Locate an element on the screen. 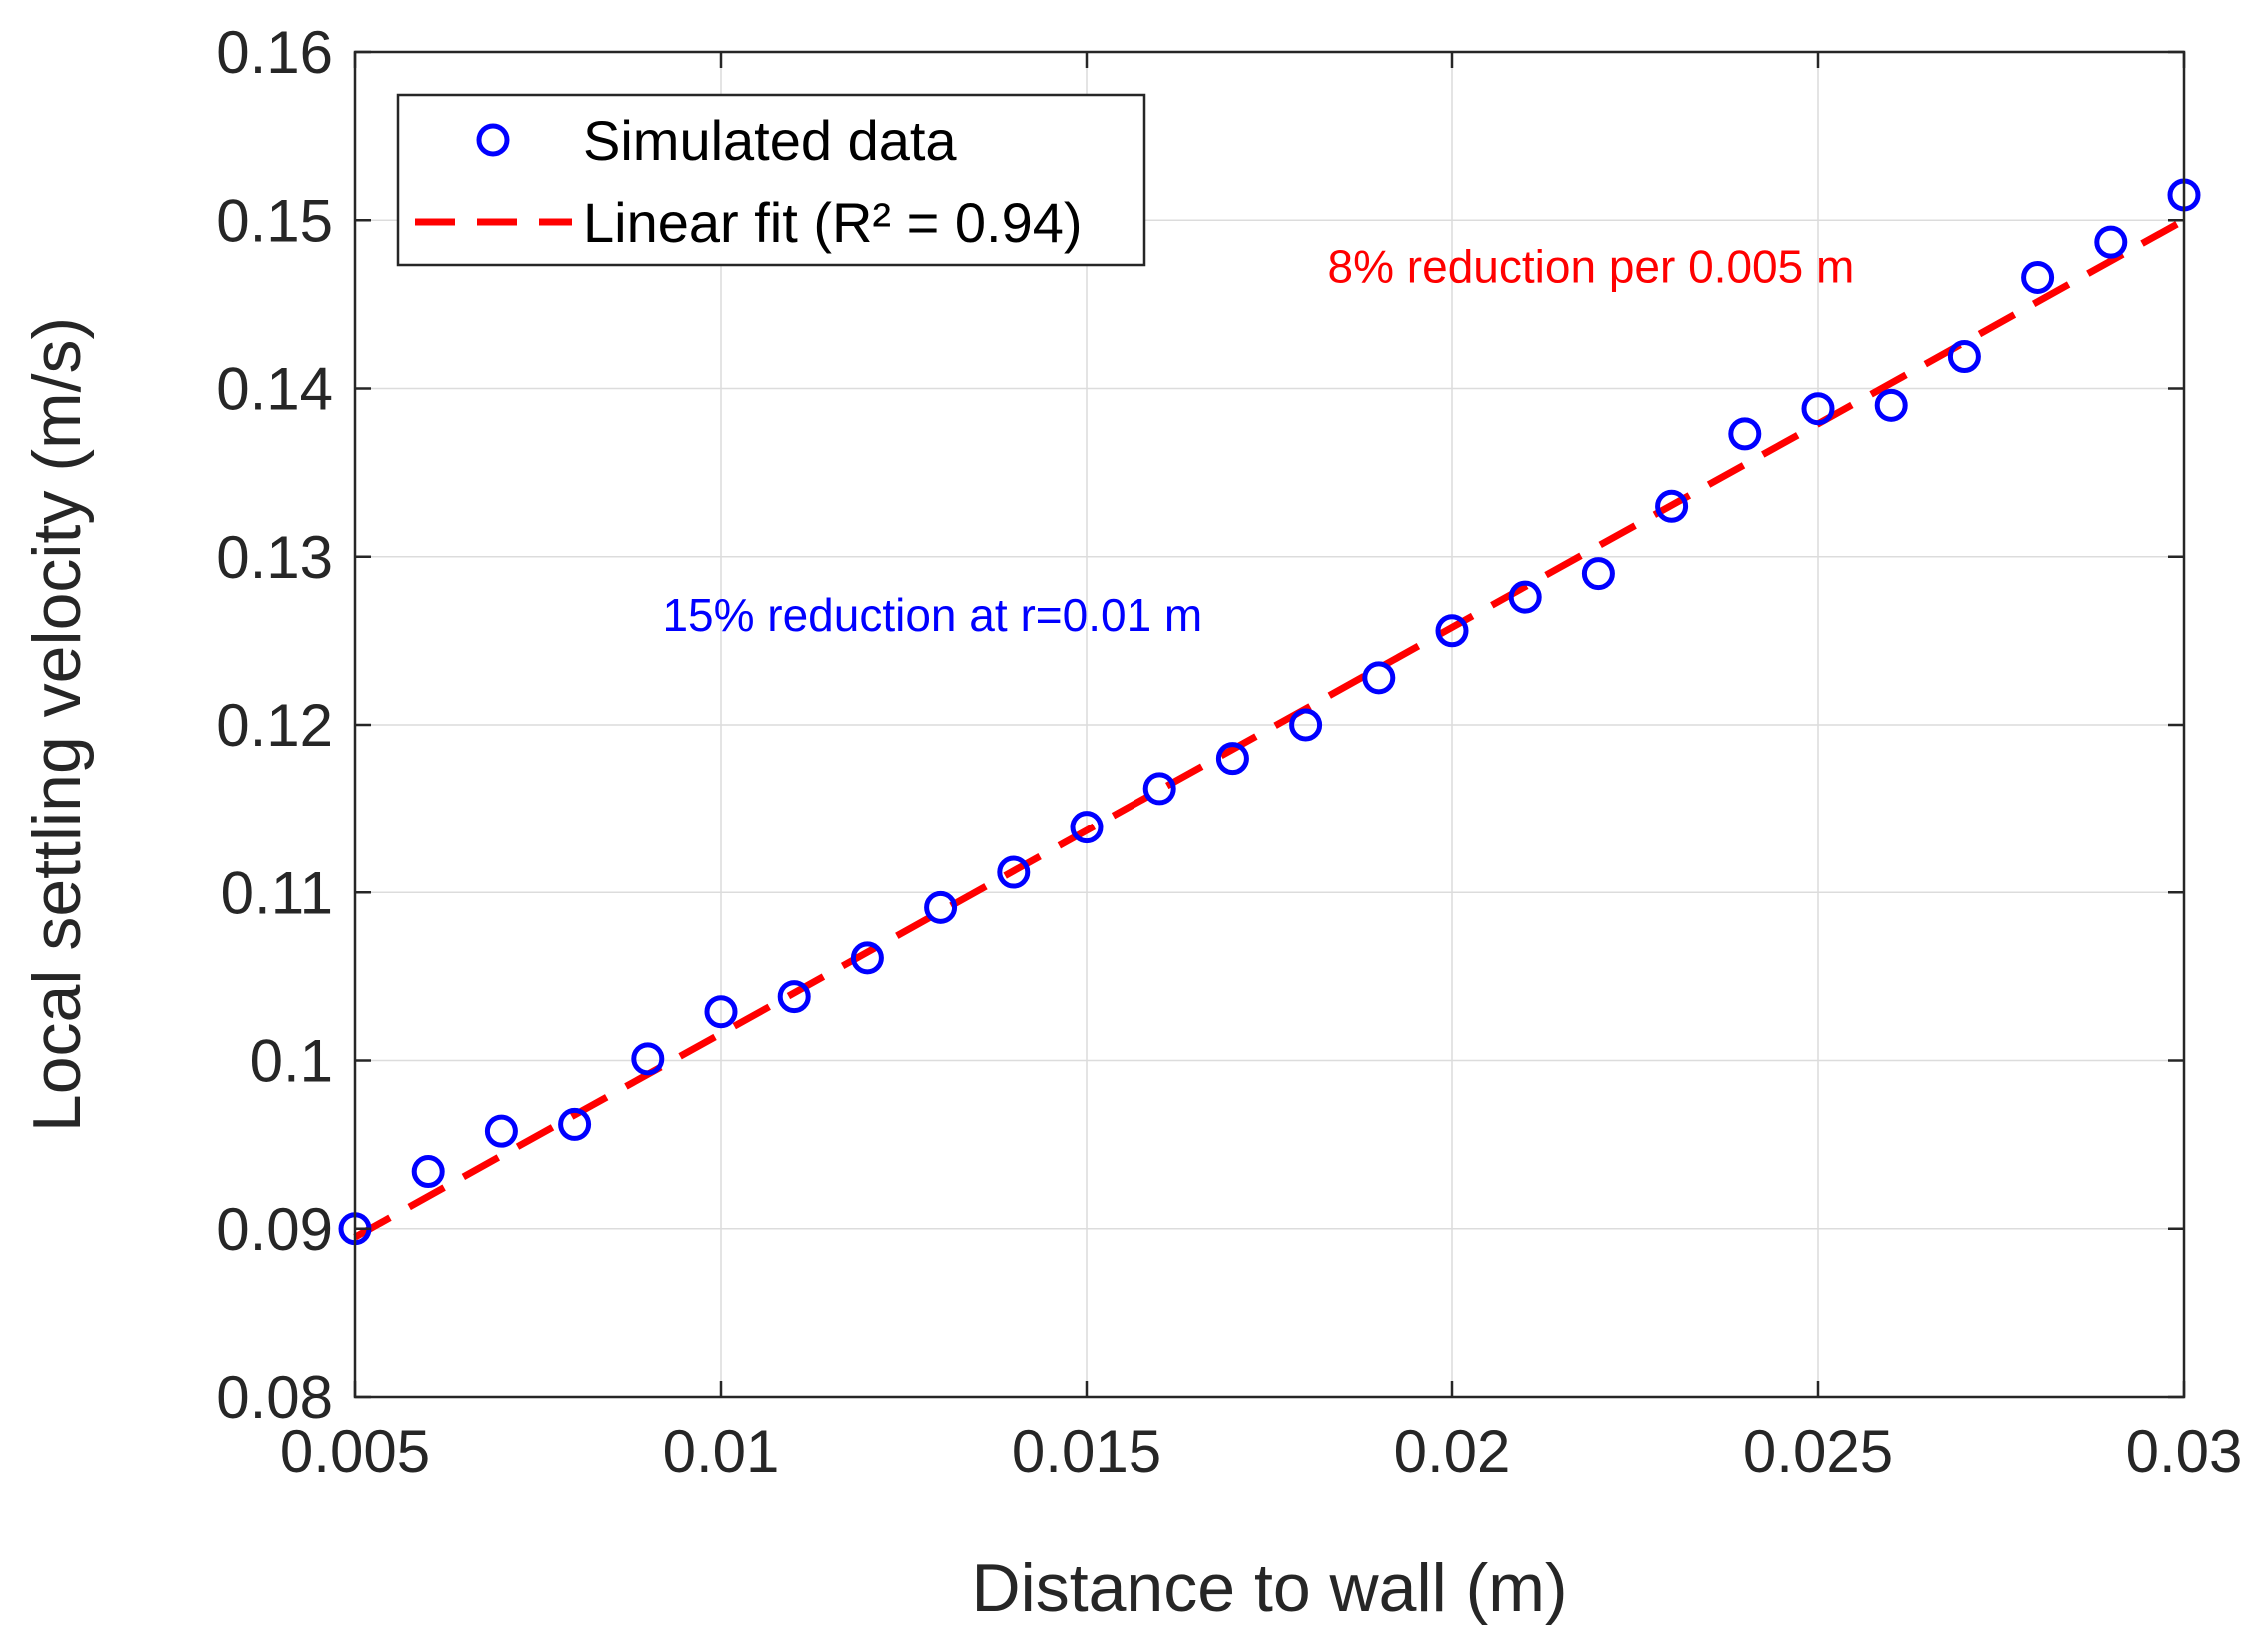  y-tick-label: 0.16 is located at coordinates (274, 52).